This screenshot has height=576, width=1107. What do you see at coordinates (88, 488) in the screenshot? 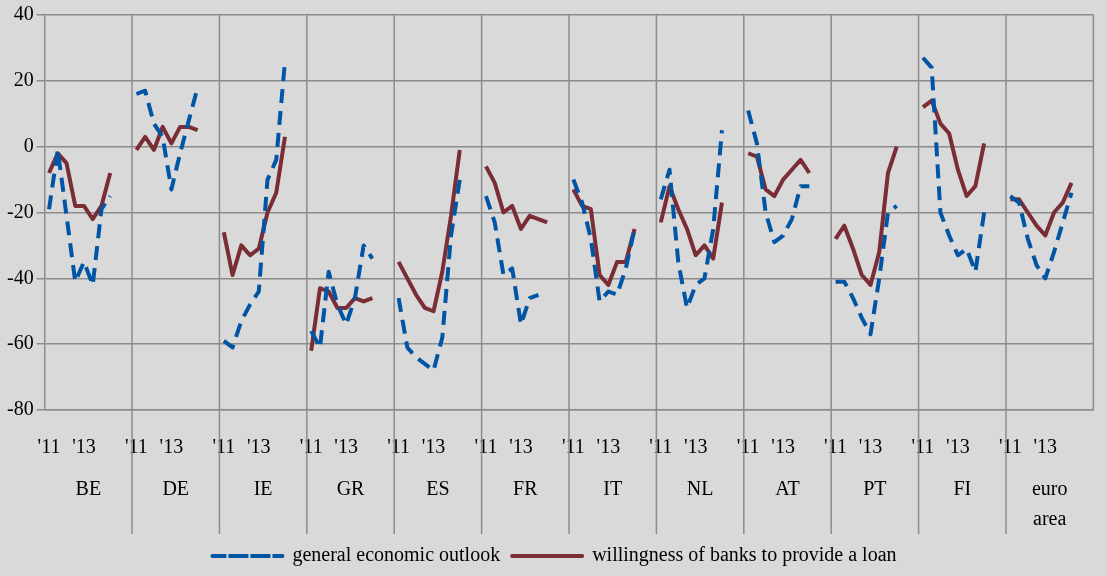
I see `text: BE` at bounding box center [88, 488].